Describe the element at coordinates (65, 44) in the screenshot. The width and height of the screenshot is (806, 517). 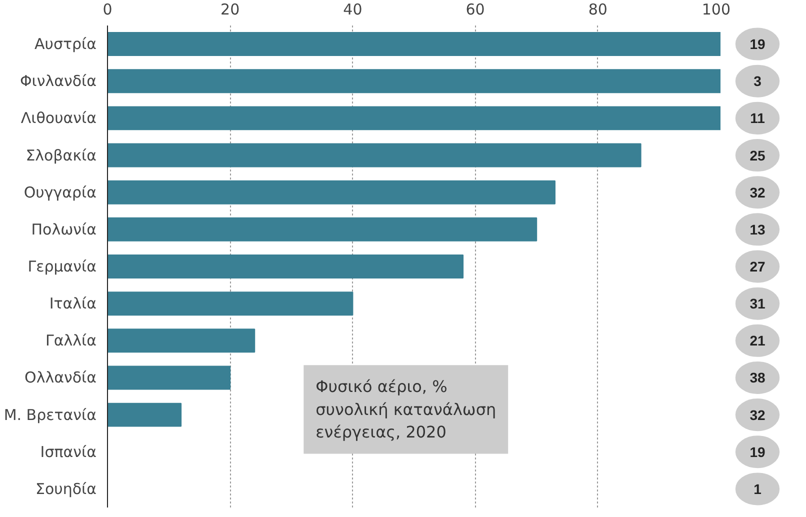
I see `y-tick-label: Αυστρία` at that location.